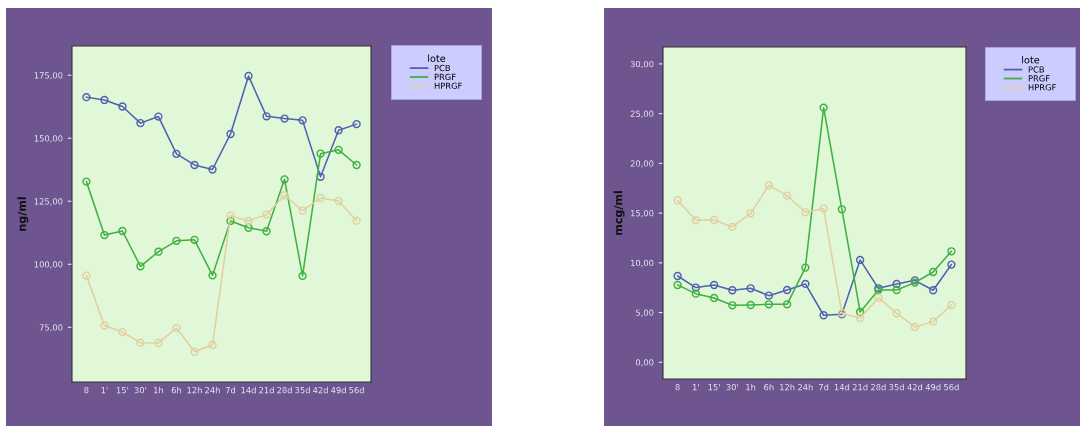 The image size is (1080, 426). I want to click on y-tick-label: 5,00, so click(645, 313).